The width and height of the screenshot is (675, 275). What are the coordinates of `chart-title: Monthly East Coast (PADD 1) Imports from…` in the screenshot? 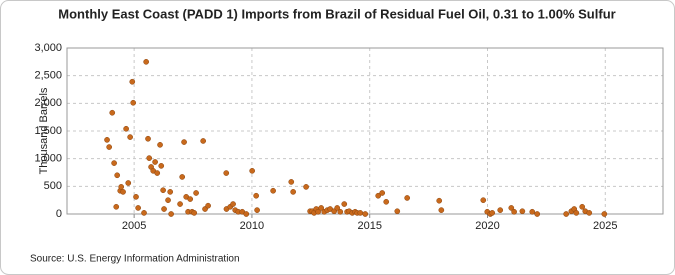 It's located at (336, 13).